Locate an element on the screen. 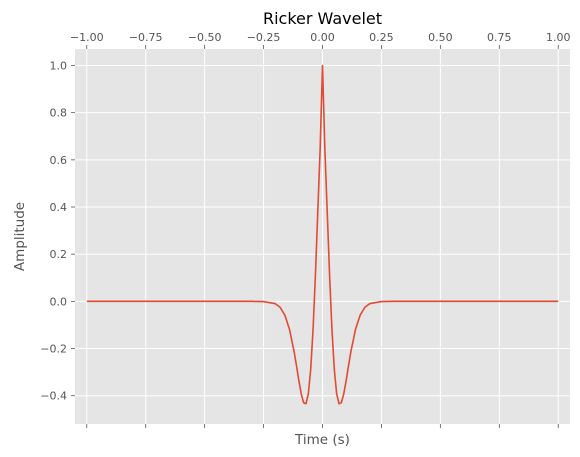 This screenshot has height=457, width=580. y-tick-label: 0.2 is located at coordinates (59, 254).